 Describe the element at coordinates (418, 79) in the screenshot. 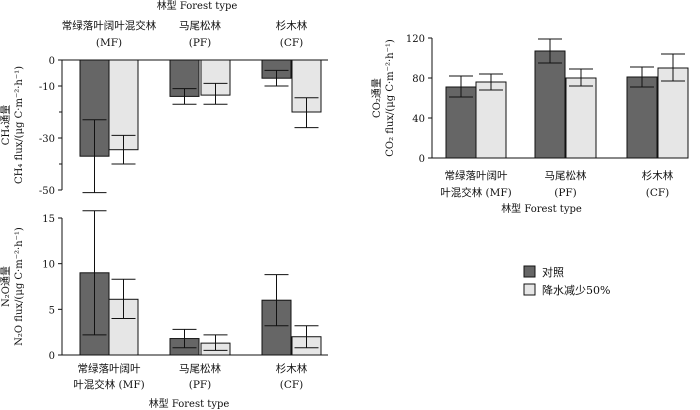

I see `y-tick-label: 80` at that location.